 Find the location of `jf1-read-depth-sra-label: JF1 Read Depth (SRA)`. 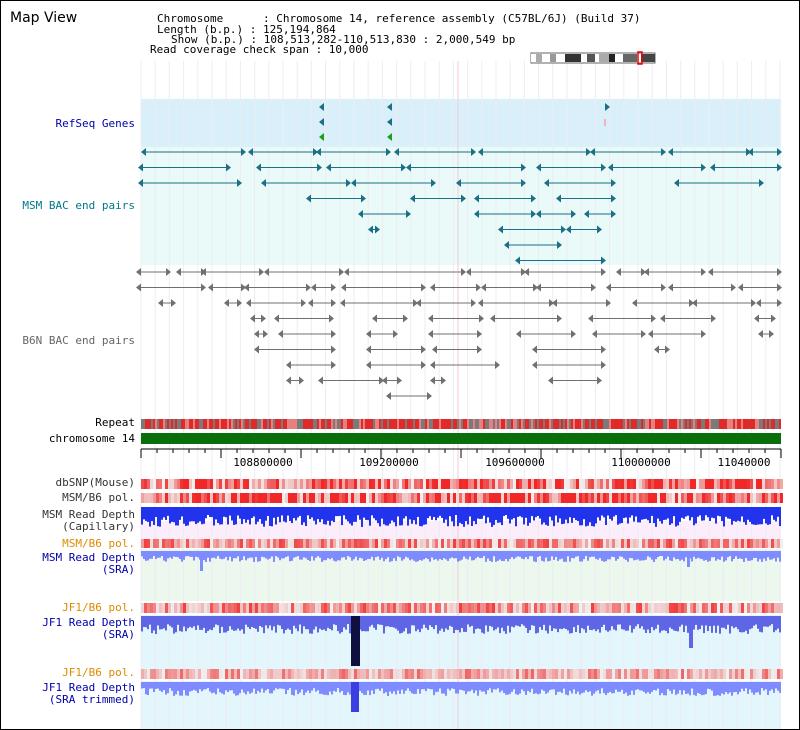

jf1-read-depth-sra-label: JF1 Read Depth (SRA) is located at coordinates (88, 628).